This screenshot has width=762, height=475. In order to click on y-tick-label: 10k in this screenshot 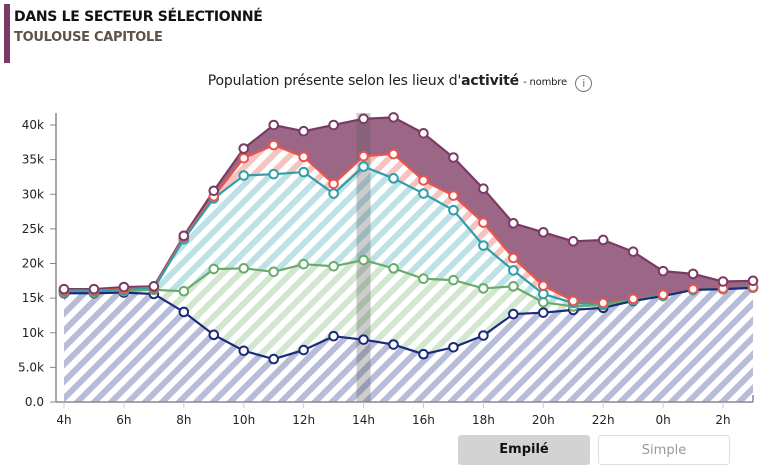, I will do `click(33, 333)`.